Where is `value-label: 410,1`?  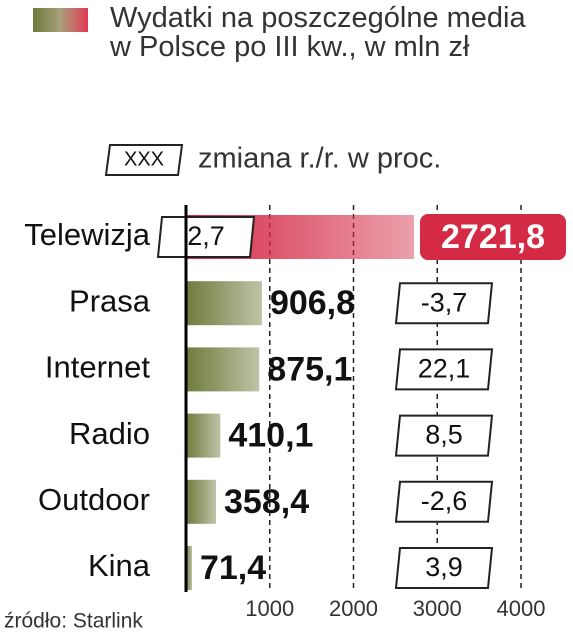 value-label: 410,1 is located at coordinates (270, 436).